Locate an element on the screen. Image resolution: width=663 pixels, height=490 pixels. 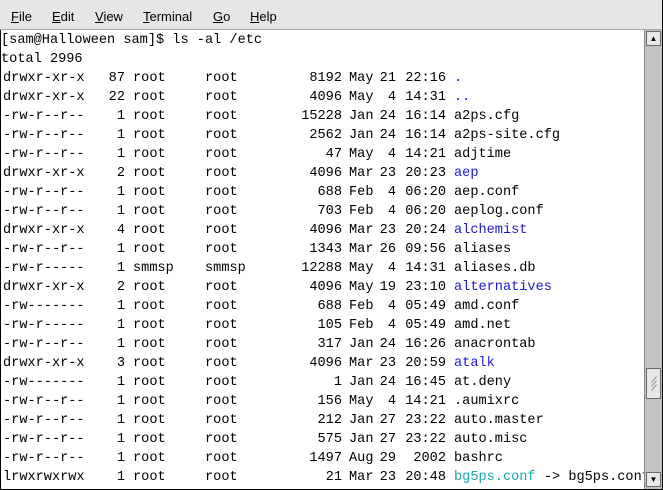
file-time: 23:22 is located at coordinates (425, 439).